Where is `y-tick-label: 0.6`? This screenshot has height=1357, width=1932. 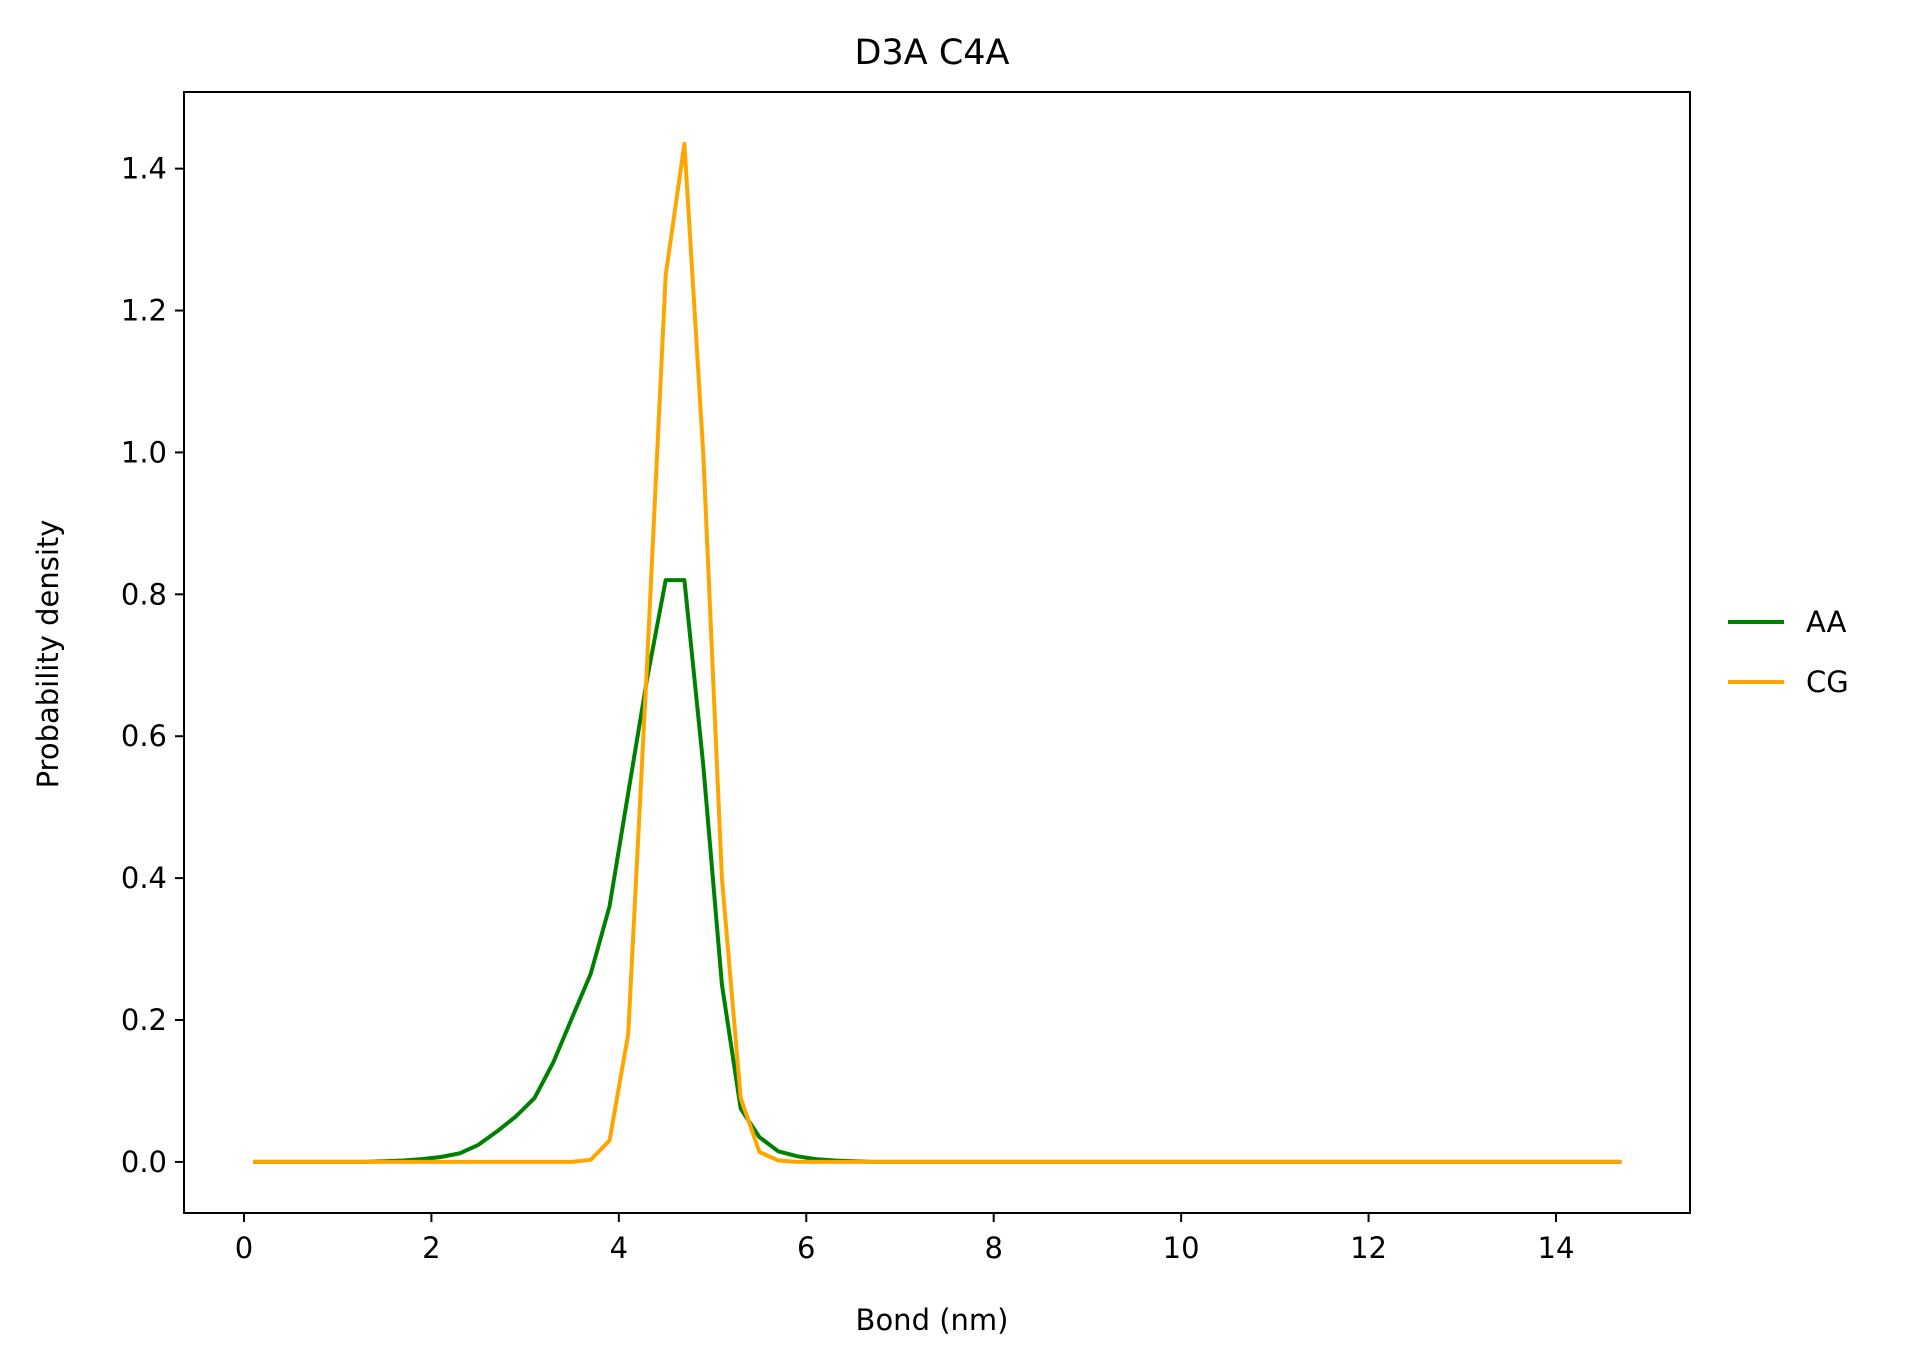 y-tick-label: 0.6 is located at coordinates (144, 736).